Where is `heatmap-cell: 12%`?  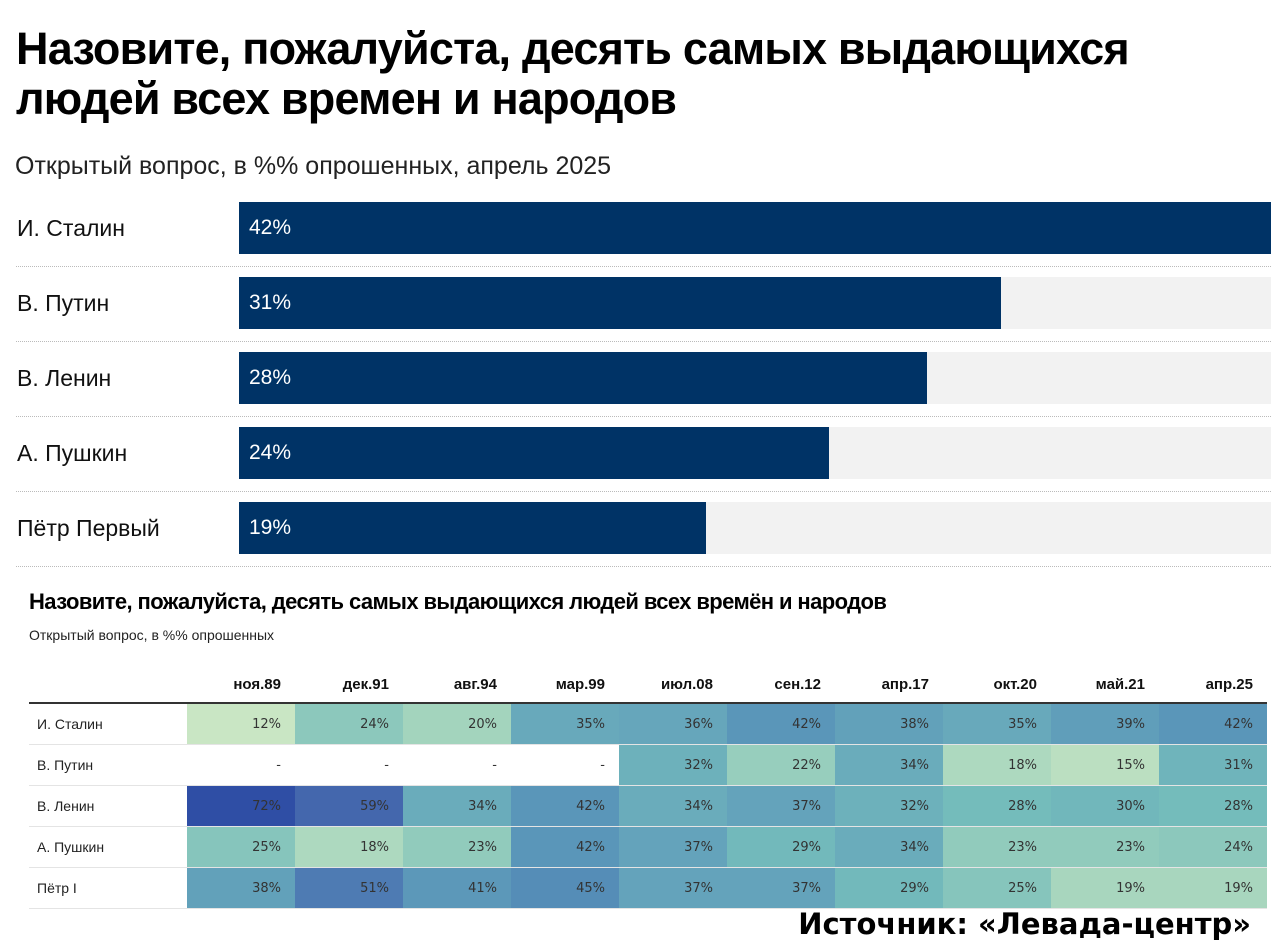
heatmap-cell: 12% is located at coordinates (241, 724).